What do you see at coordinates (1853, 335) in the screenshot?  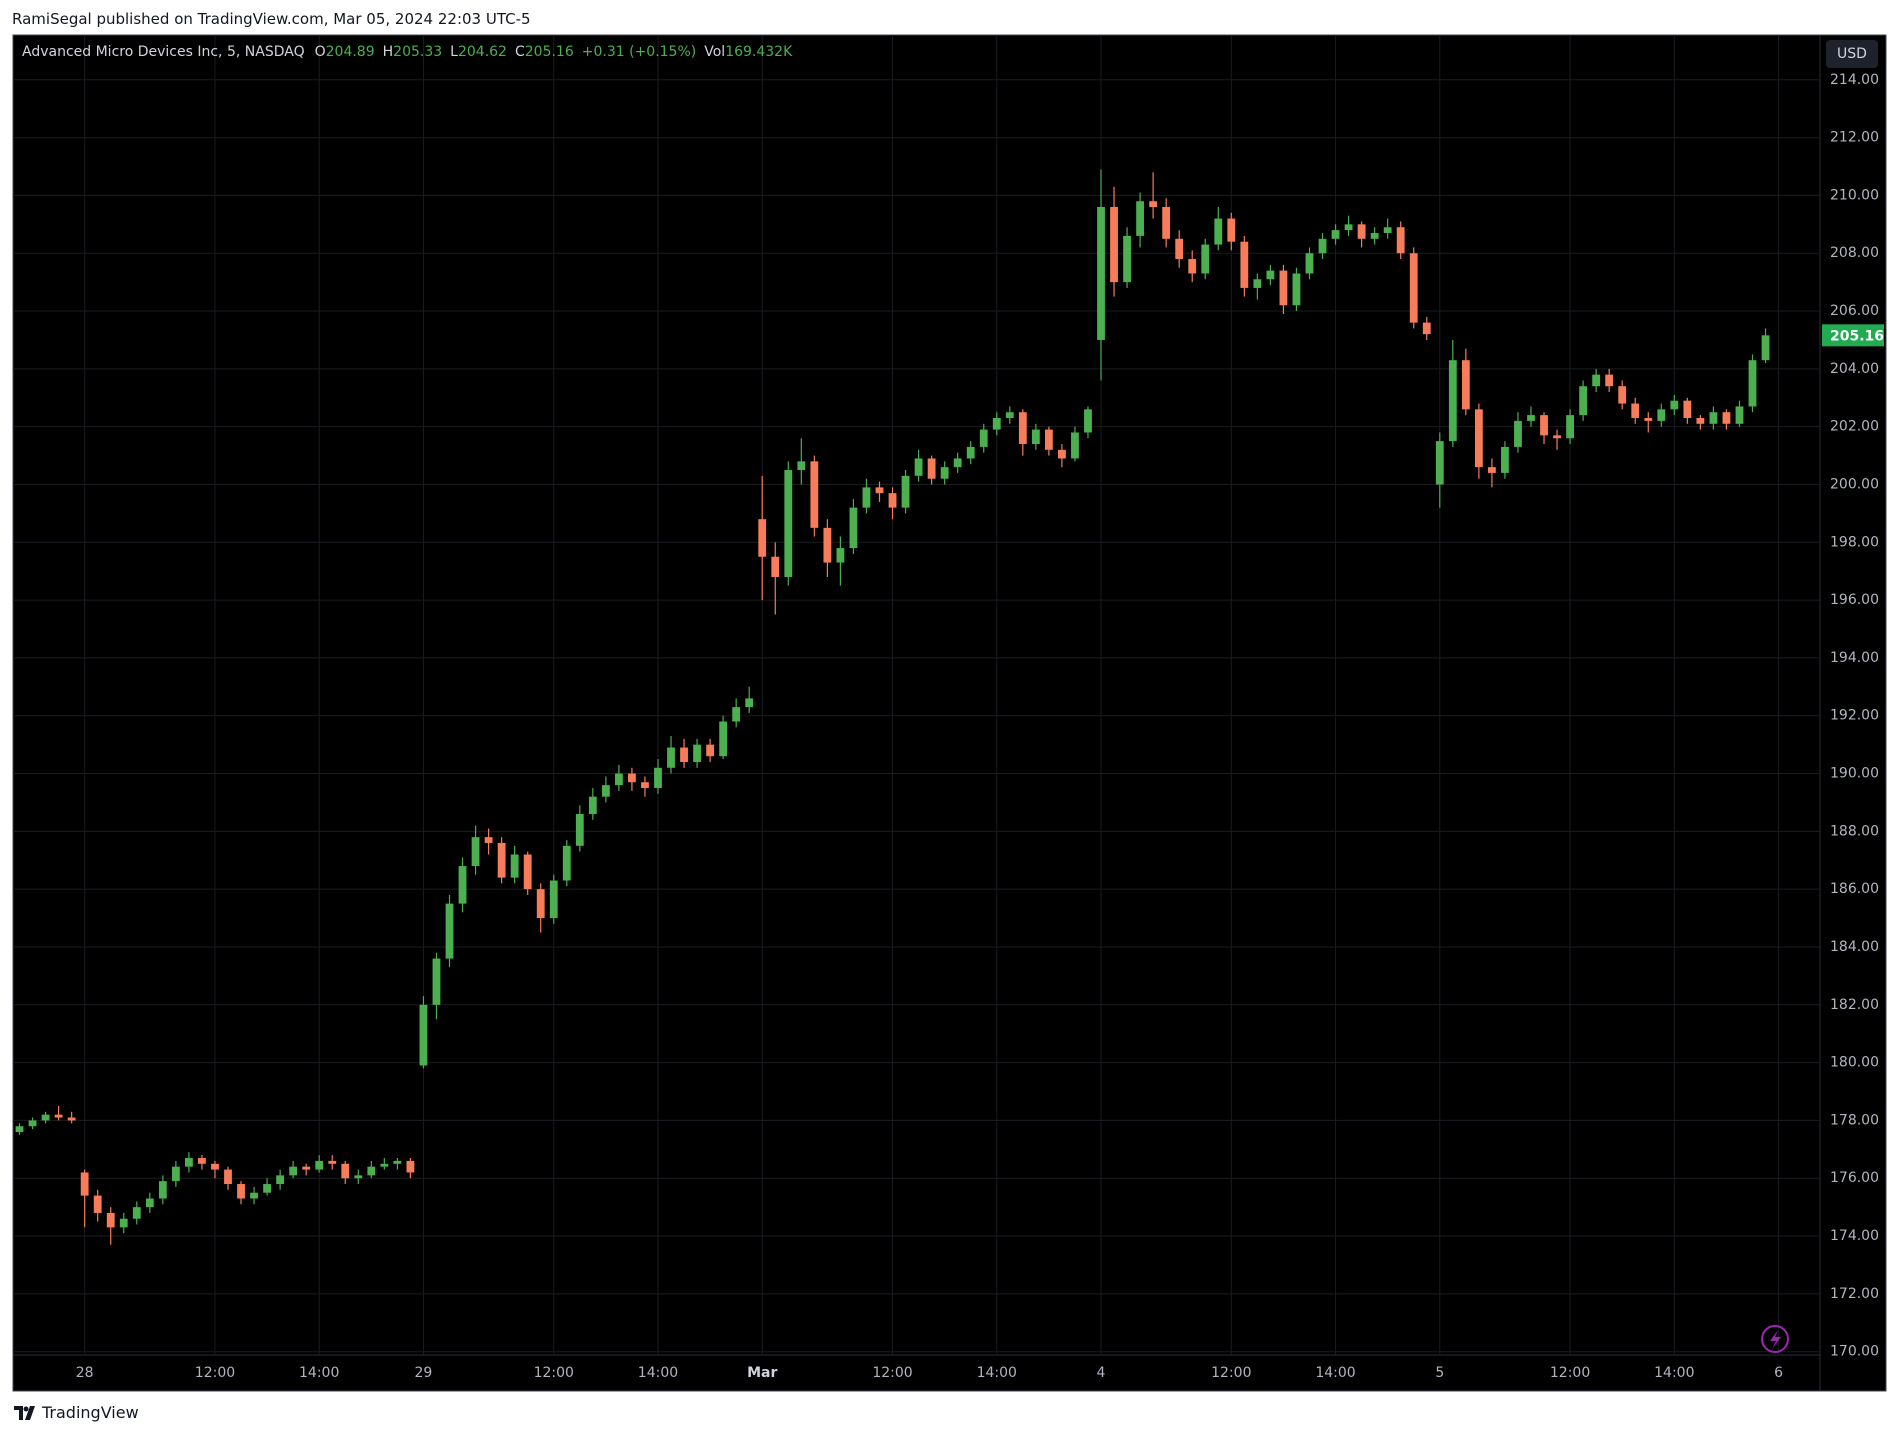 I see `last-price-tag` at bounding box center [1853, 335].